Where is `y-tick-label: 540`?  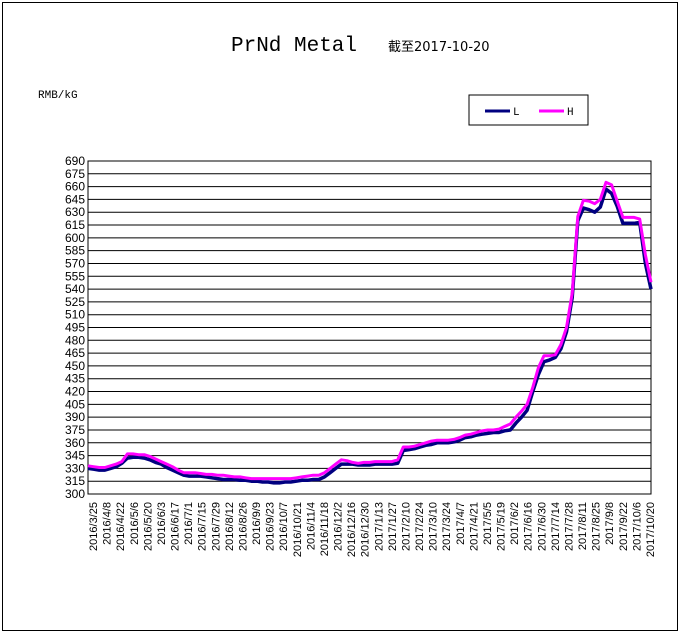
y-tick-label: 540 is located at coordinates (75, 289).